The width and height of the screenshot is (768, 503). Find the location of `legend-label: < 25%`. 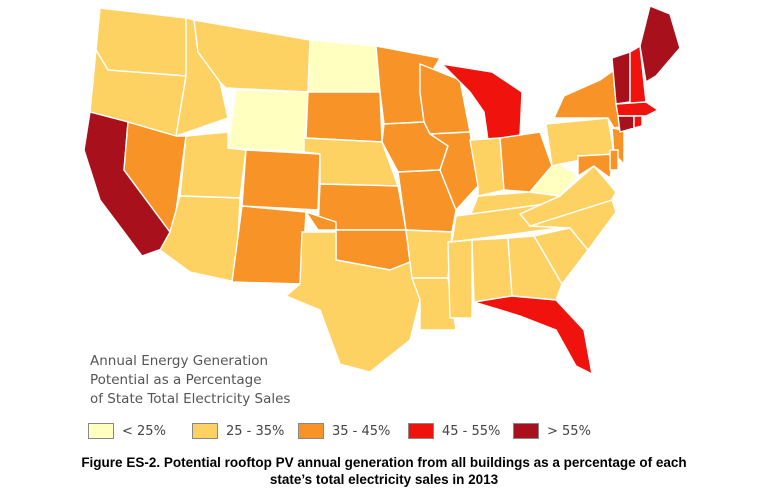

legend-label: < 25% is located at coordinates (144, 431).